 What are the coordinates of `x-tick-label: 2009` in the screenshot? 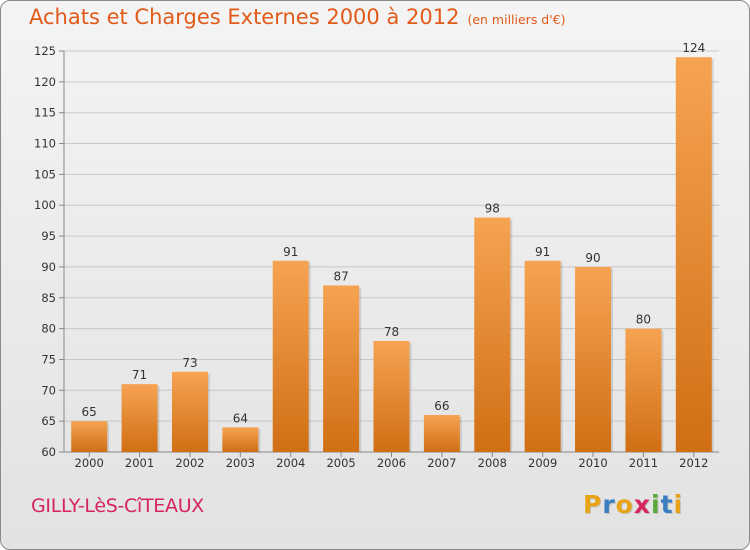 It's located at (542, 463).